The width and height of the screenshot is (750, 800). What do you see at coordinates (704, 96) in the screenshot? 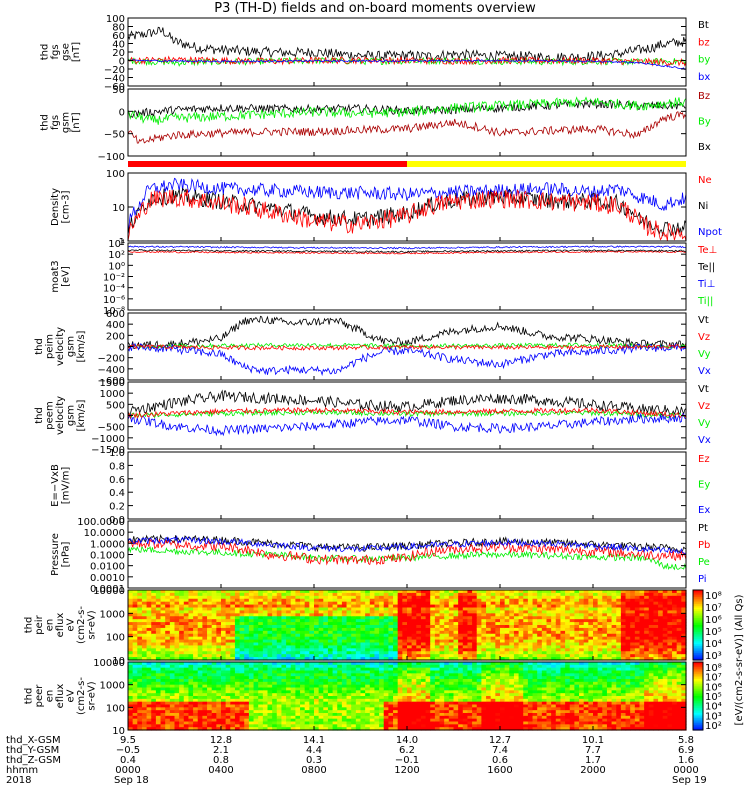
I see `legend-fgs_gsm-Bz: Bz` at bounding box center [704, 96].